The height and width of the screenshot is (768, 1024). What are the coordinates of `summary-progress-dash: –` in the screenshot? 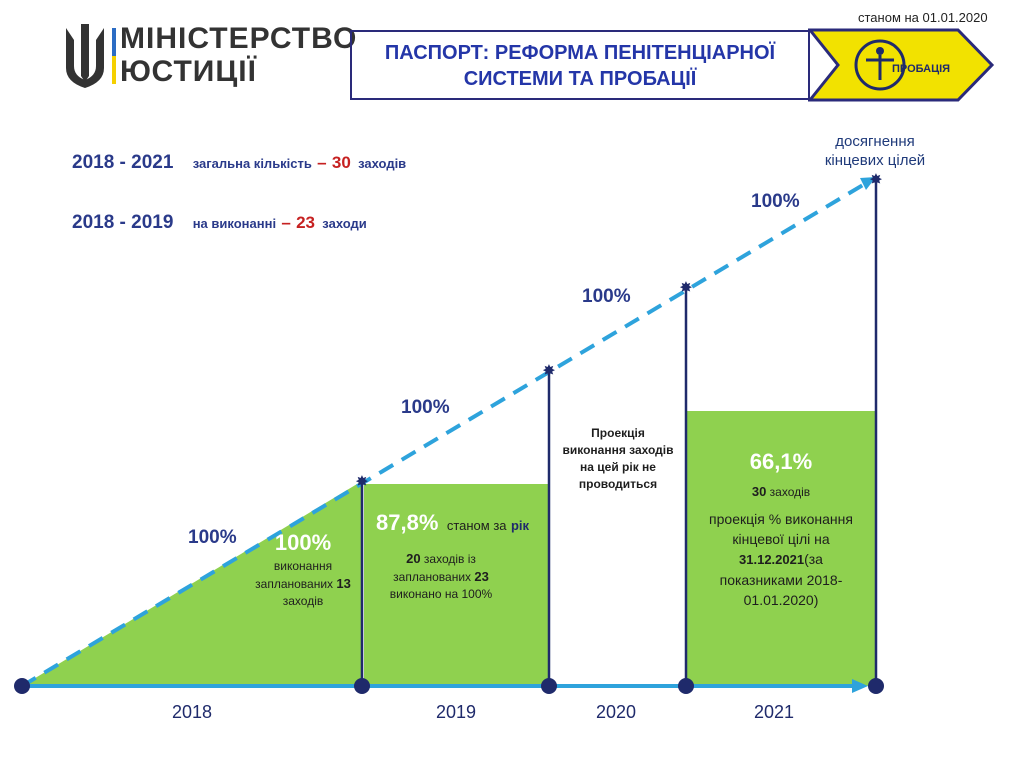 It's located at (286, 222).